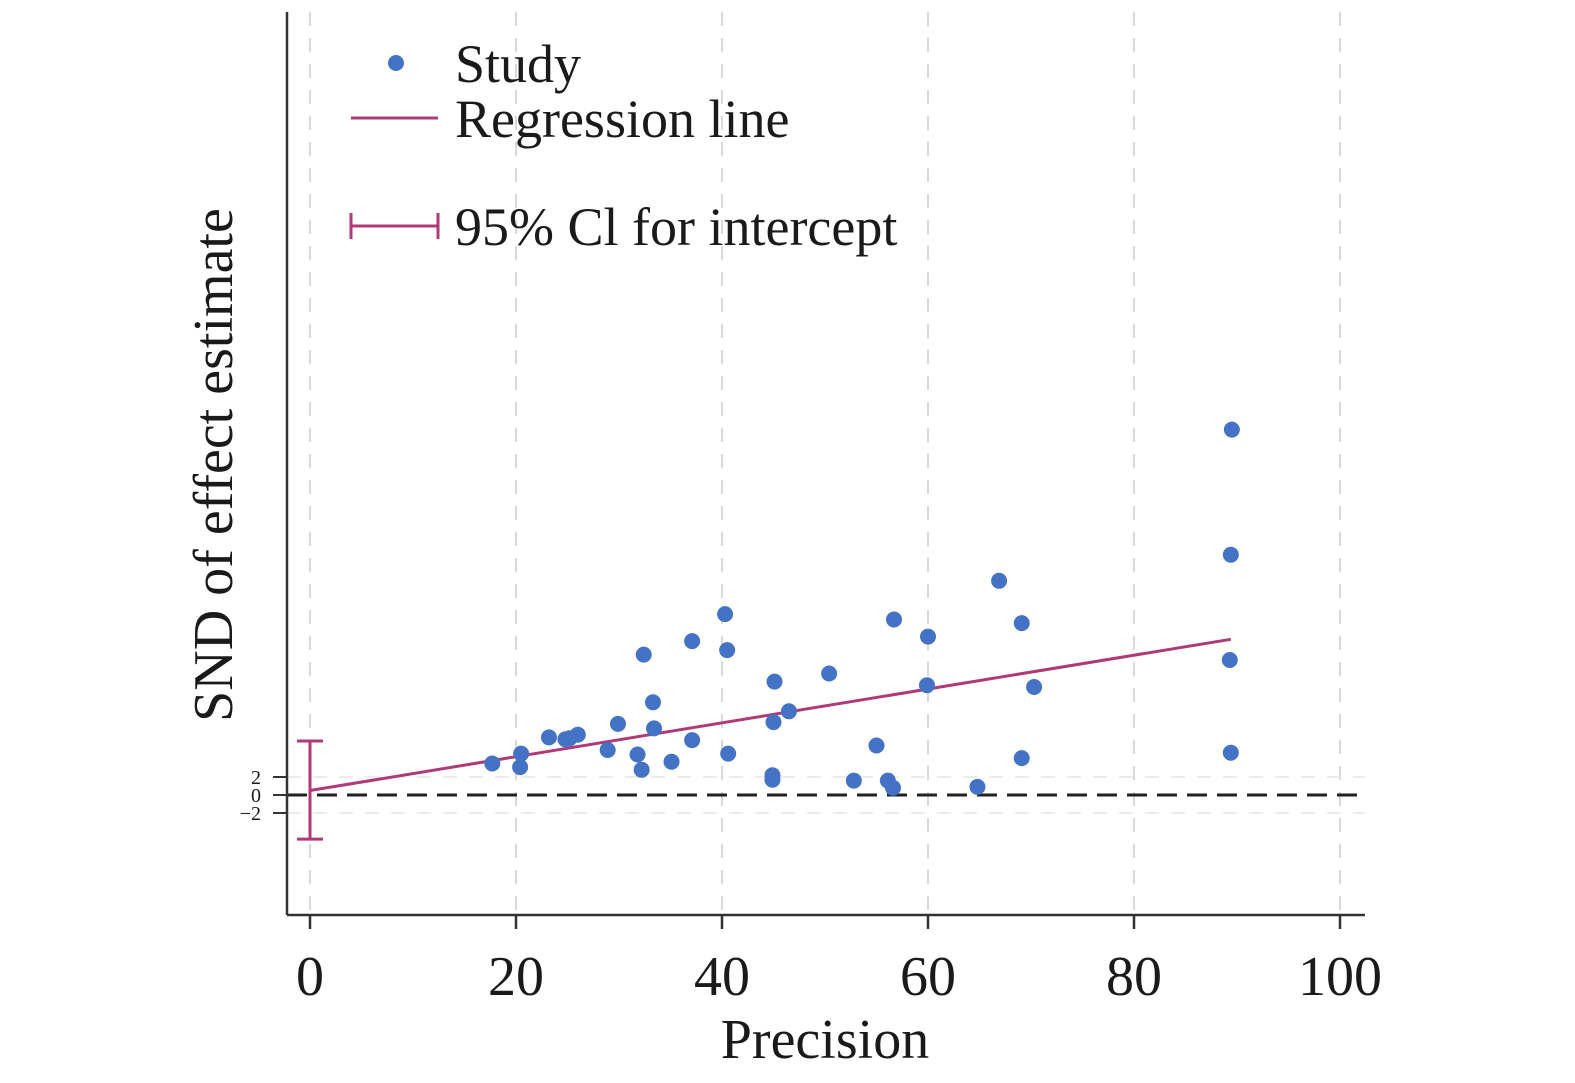 Image resolution: width=1575 pixels, height=1083 pixels. Describe the element at coordinates (263, 796) in the screenshot. I see `y-ticks: 20−2` at that location.